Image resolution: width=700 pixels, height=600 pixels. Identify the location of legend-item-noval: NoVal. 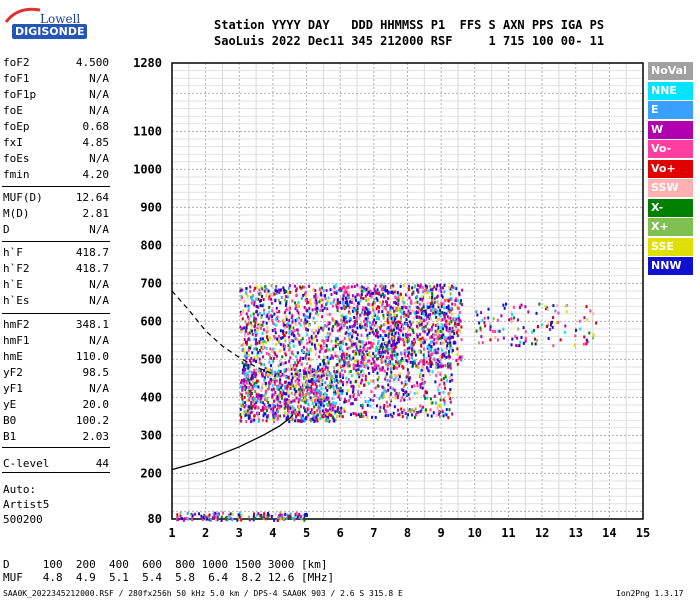
(670, 71).